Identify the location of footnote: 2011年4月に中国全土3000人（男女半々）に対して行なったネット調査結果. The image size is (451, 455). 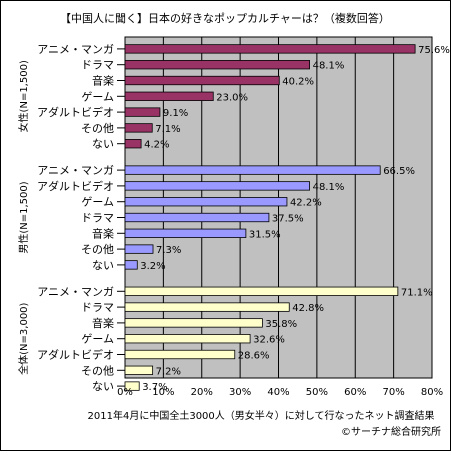
(261, 415).